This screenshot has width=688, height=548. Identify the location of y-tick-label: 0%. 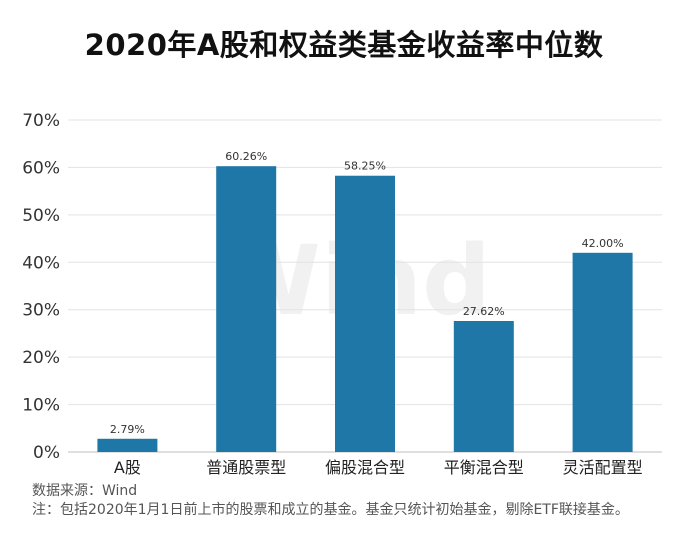
(46, 453).